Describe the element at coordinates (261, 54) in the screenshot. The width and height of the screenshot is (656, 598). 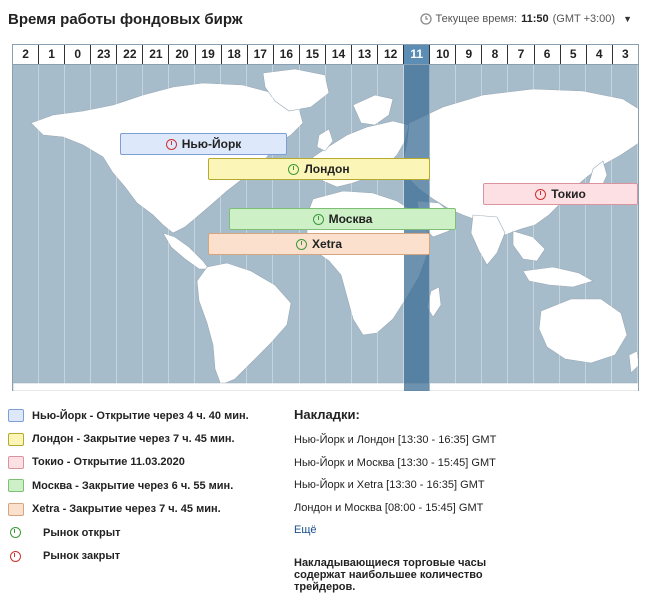
I see `hour-cell: 17` at that location.